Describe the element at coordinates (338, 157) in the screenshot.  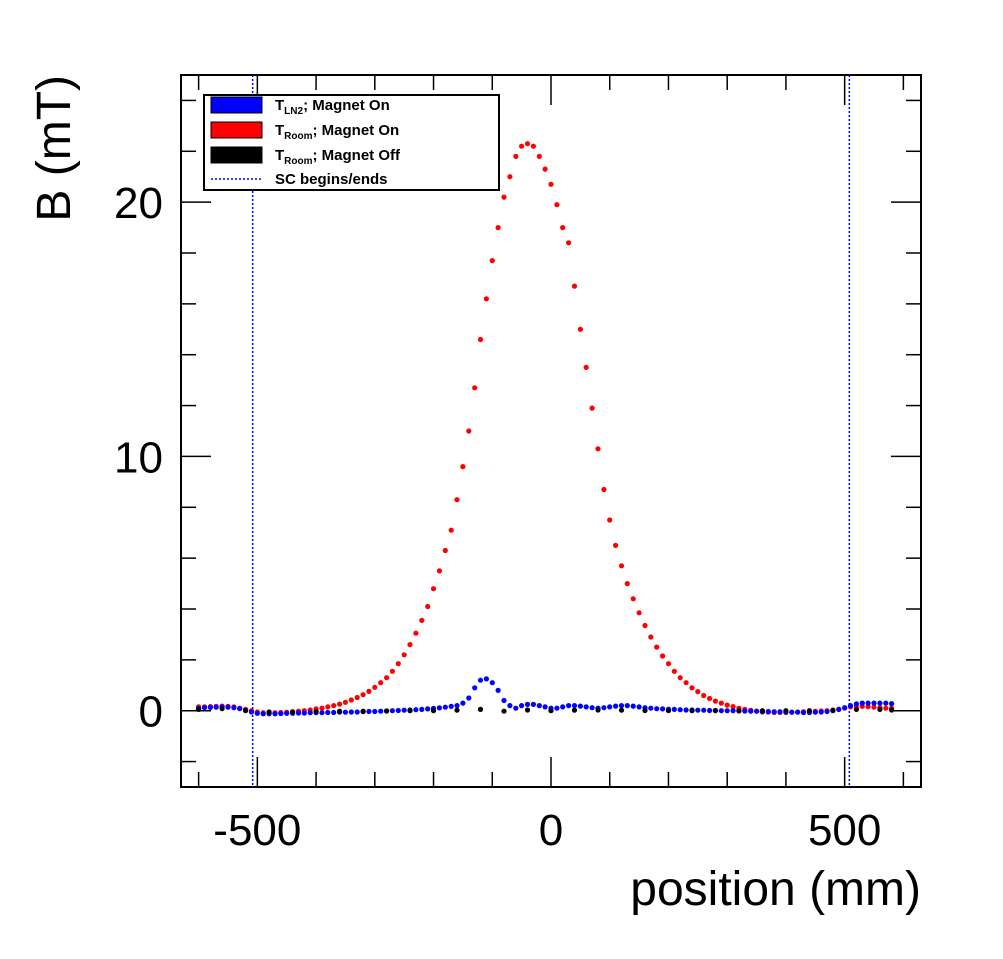
I see `legend-label: TRoom; Magnet Off` at that location.